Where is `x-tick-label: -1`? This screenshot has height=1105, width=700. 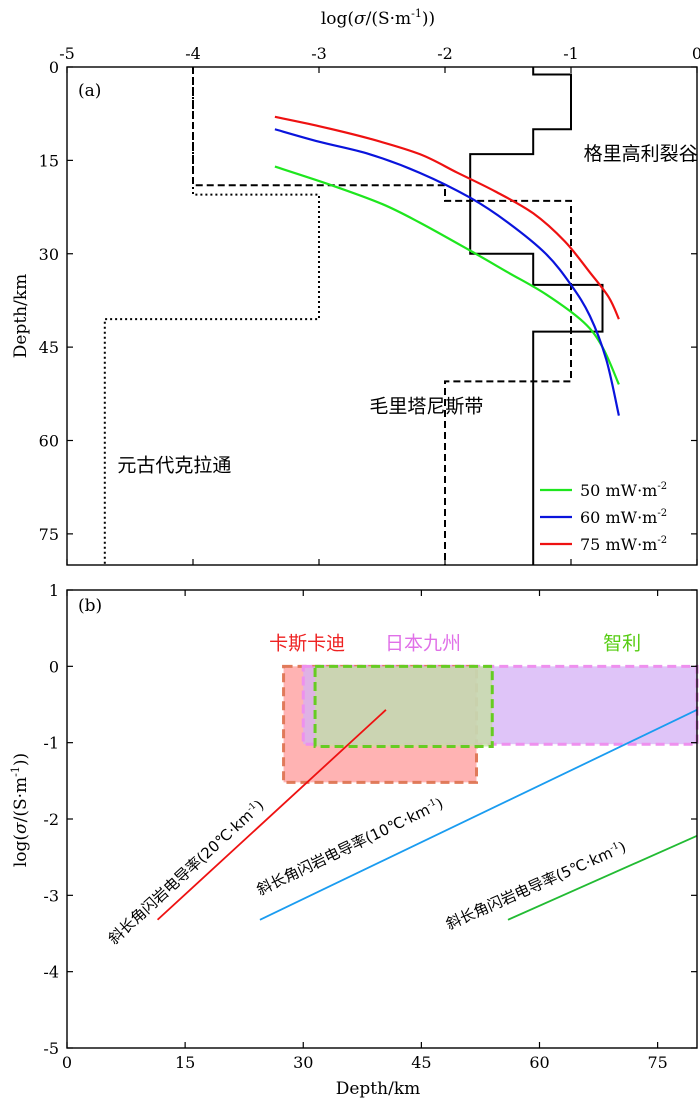
x-tick-label: -1 is located at coordinates (571, 53).